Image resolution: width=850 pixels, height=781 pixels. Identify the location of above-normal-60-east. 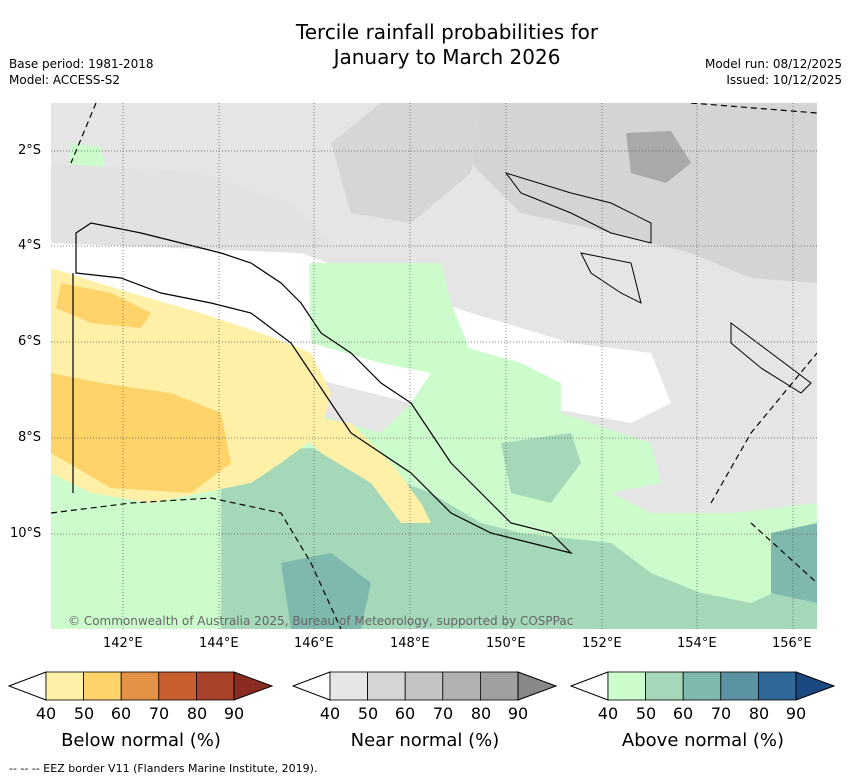
(794, 563).